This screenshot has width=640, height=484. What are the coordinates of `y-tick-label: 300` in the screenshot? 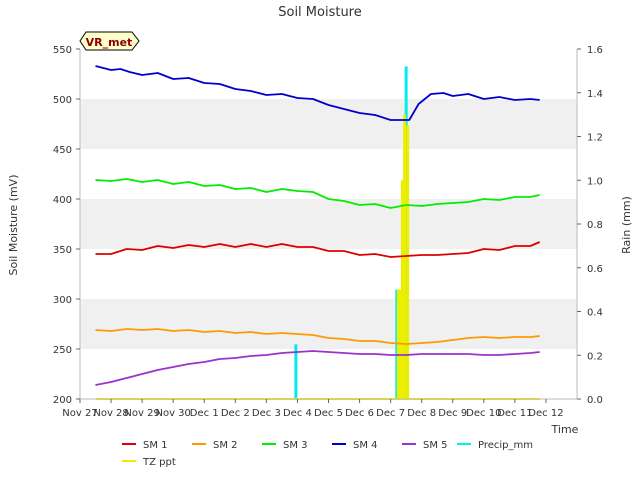 It's located at (62, 300).